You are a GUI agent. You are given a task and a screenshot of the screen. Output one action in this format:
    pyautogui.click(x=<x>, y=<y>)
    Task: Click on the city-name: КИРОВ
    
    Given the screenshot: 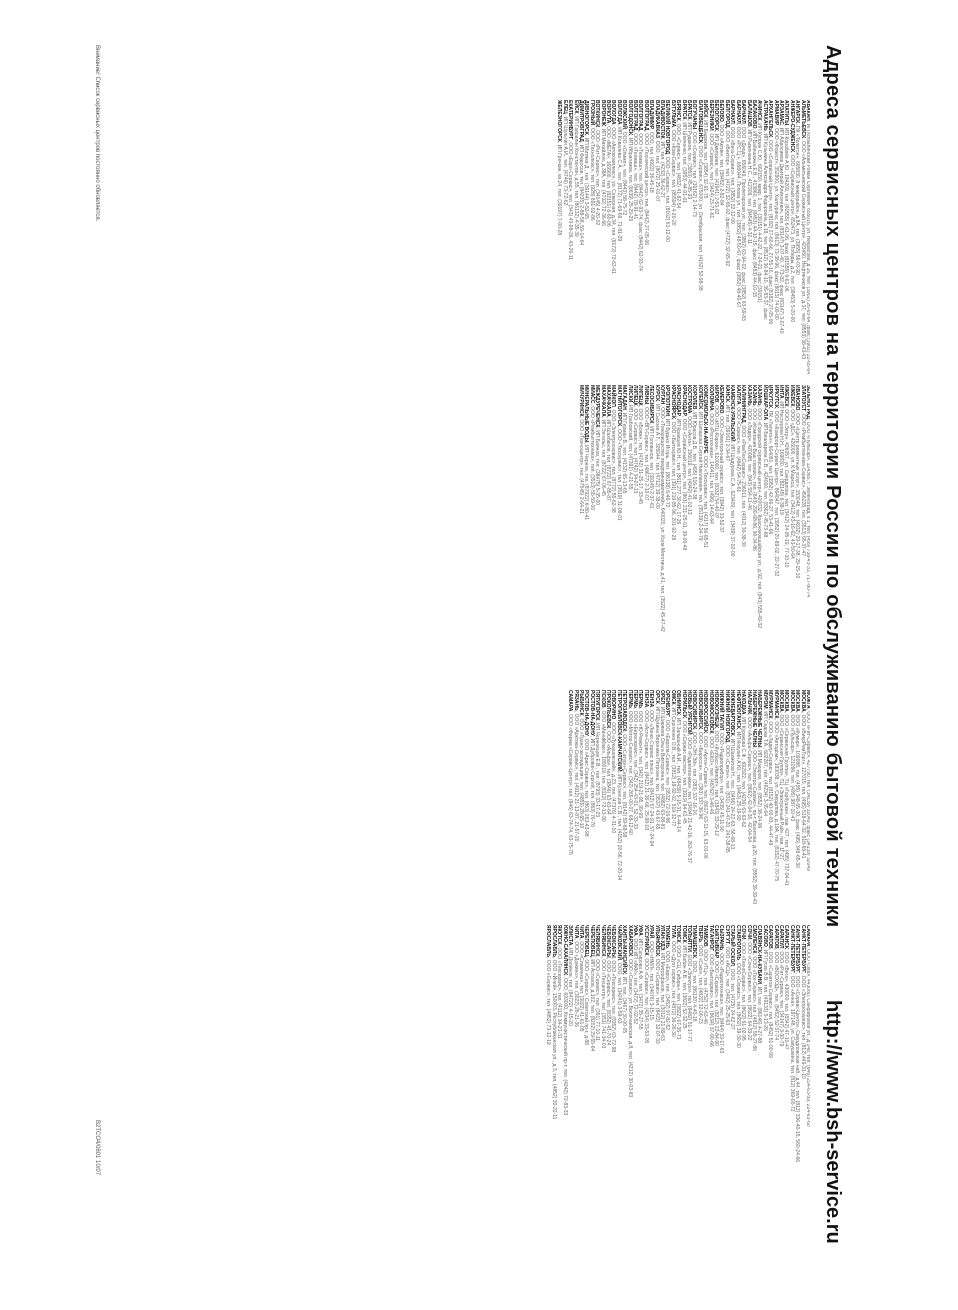 What is the action you would take?
    pyautogui.click(x=716, y=394)
    